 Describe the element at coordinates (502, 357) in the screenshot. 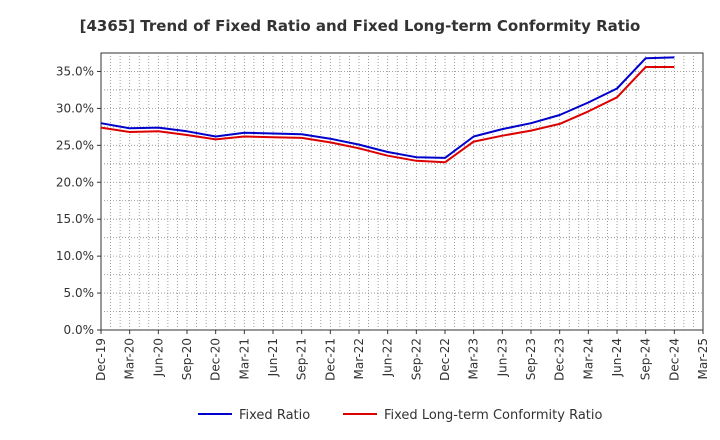

I see `x-tick-label: Jun-23` at that location.